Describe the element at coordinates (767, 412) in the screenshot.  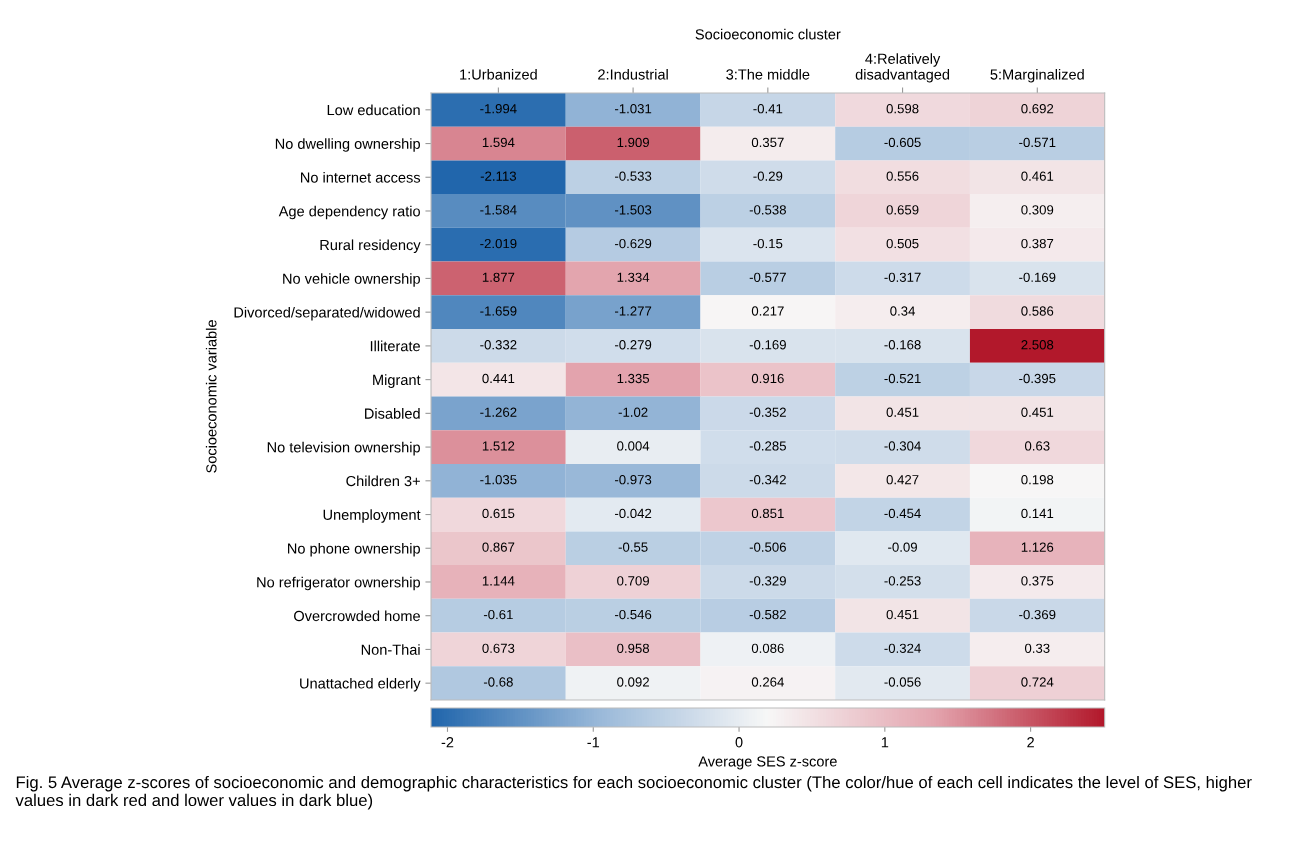
I see `data-label: -0.352` at that location.